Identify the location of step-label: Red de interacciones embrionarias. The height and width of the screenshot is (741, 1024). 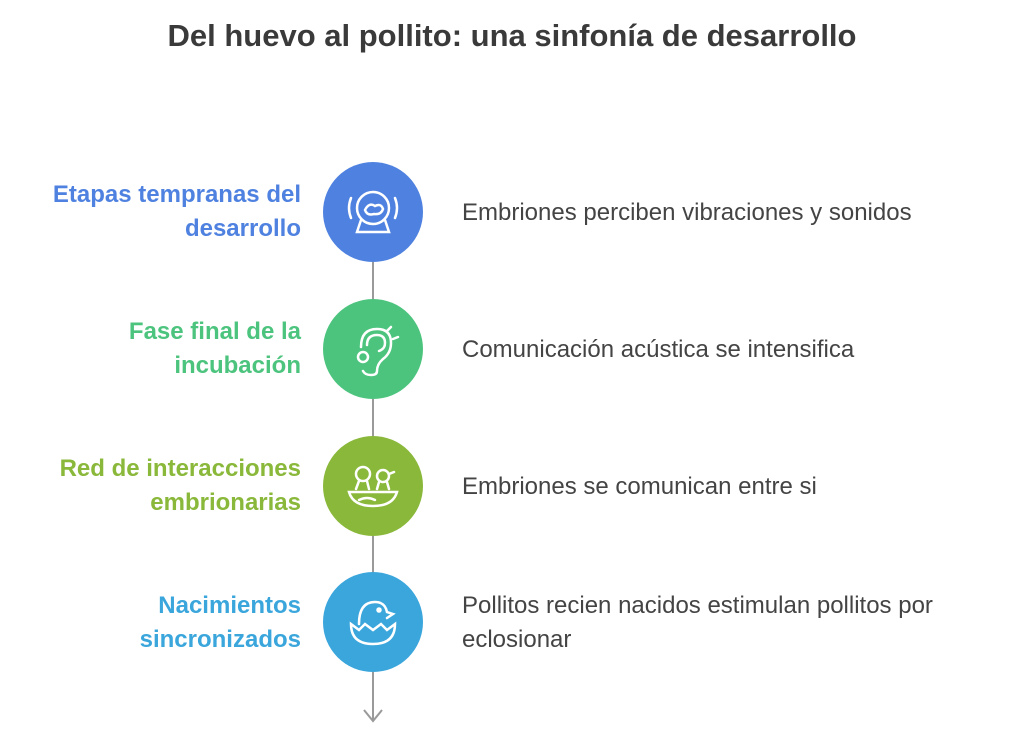
(180, 485).